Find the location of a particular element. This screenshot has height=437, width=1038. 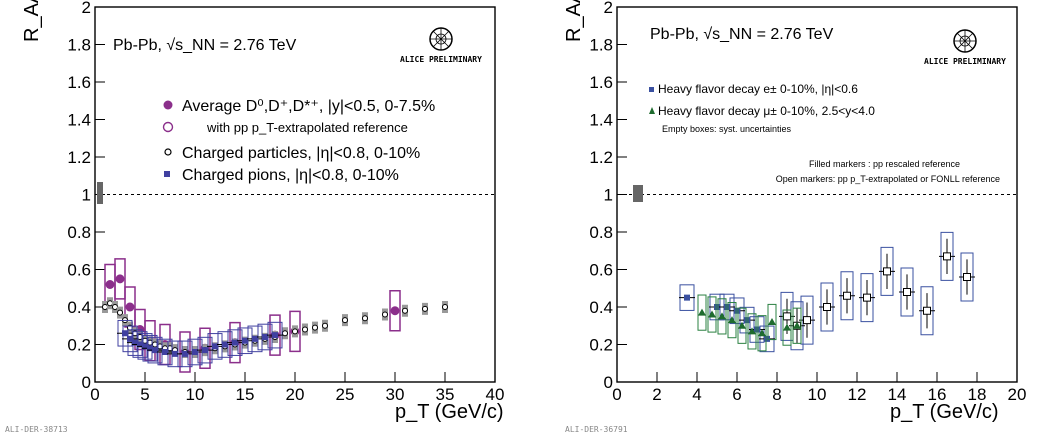

right-note-filled: Filled markers : pp rescaled reference is located at coordinates (884, 164).